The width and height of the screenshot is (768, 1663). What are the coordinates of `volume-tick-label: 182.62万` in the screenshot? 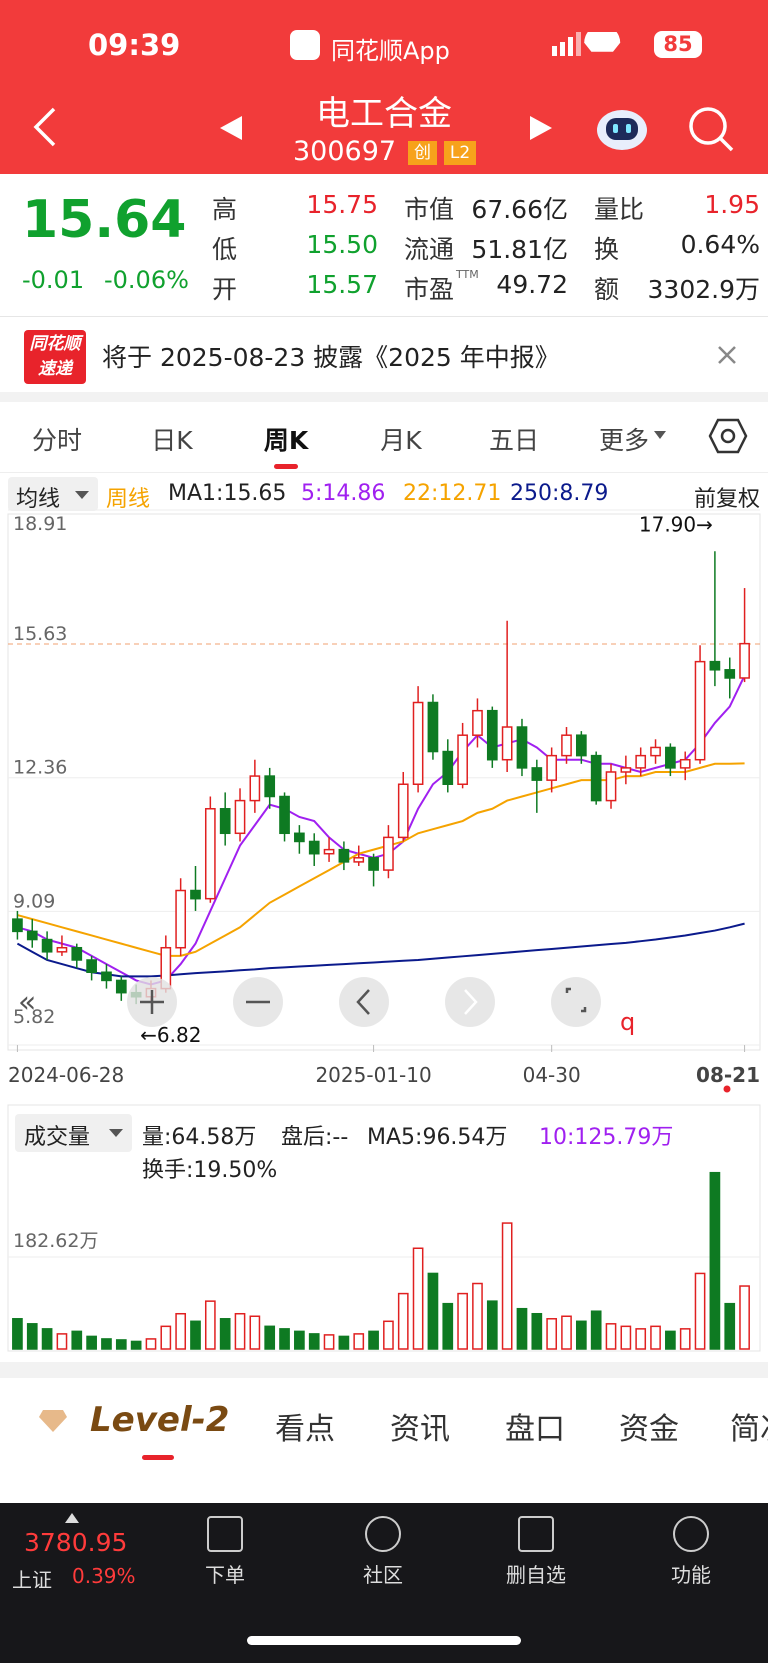 It's located at (55, 1241).